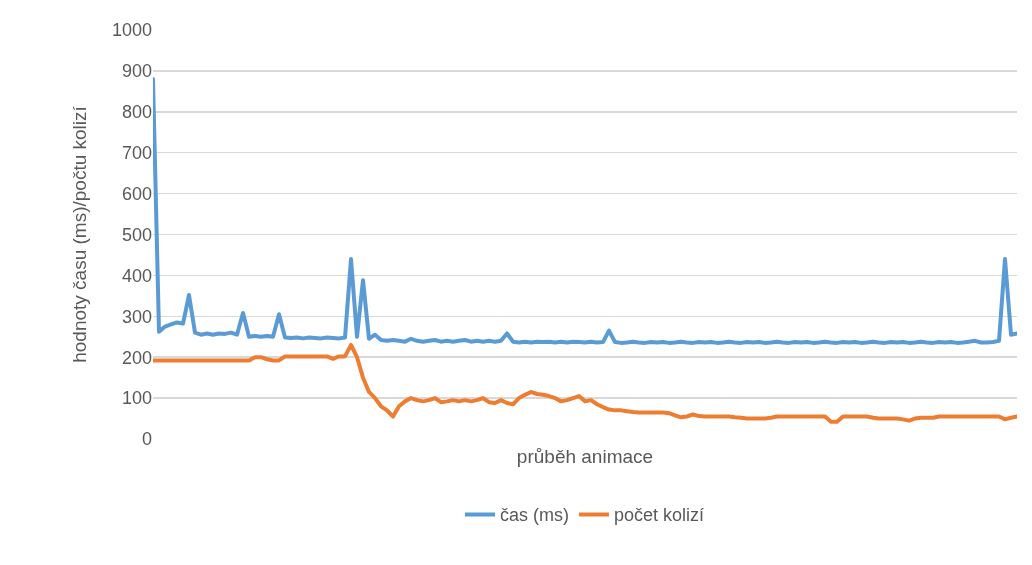 The image size is (1032, 565). I want to click on legend-label: počet kolizí, so click(659, 515).